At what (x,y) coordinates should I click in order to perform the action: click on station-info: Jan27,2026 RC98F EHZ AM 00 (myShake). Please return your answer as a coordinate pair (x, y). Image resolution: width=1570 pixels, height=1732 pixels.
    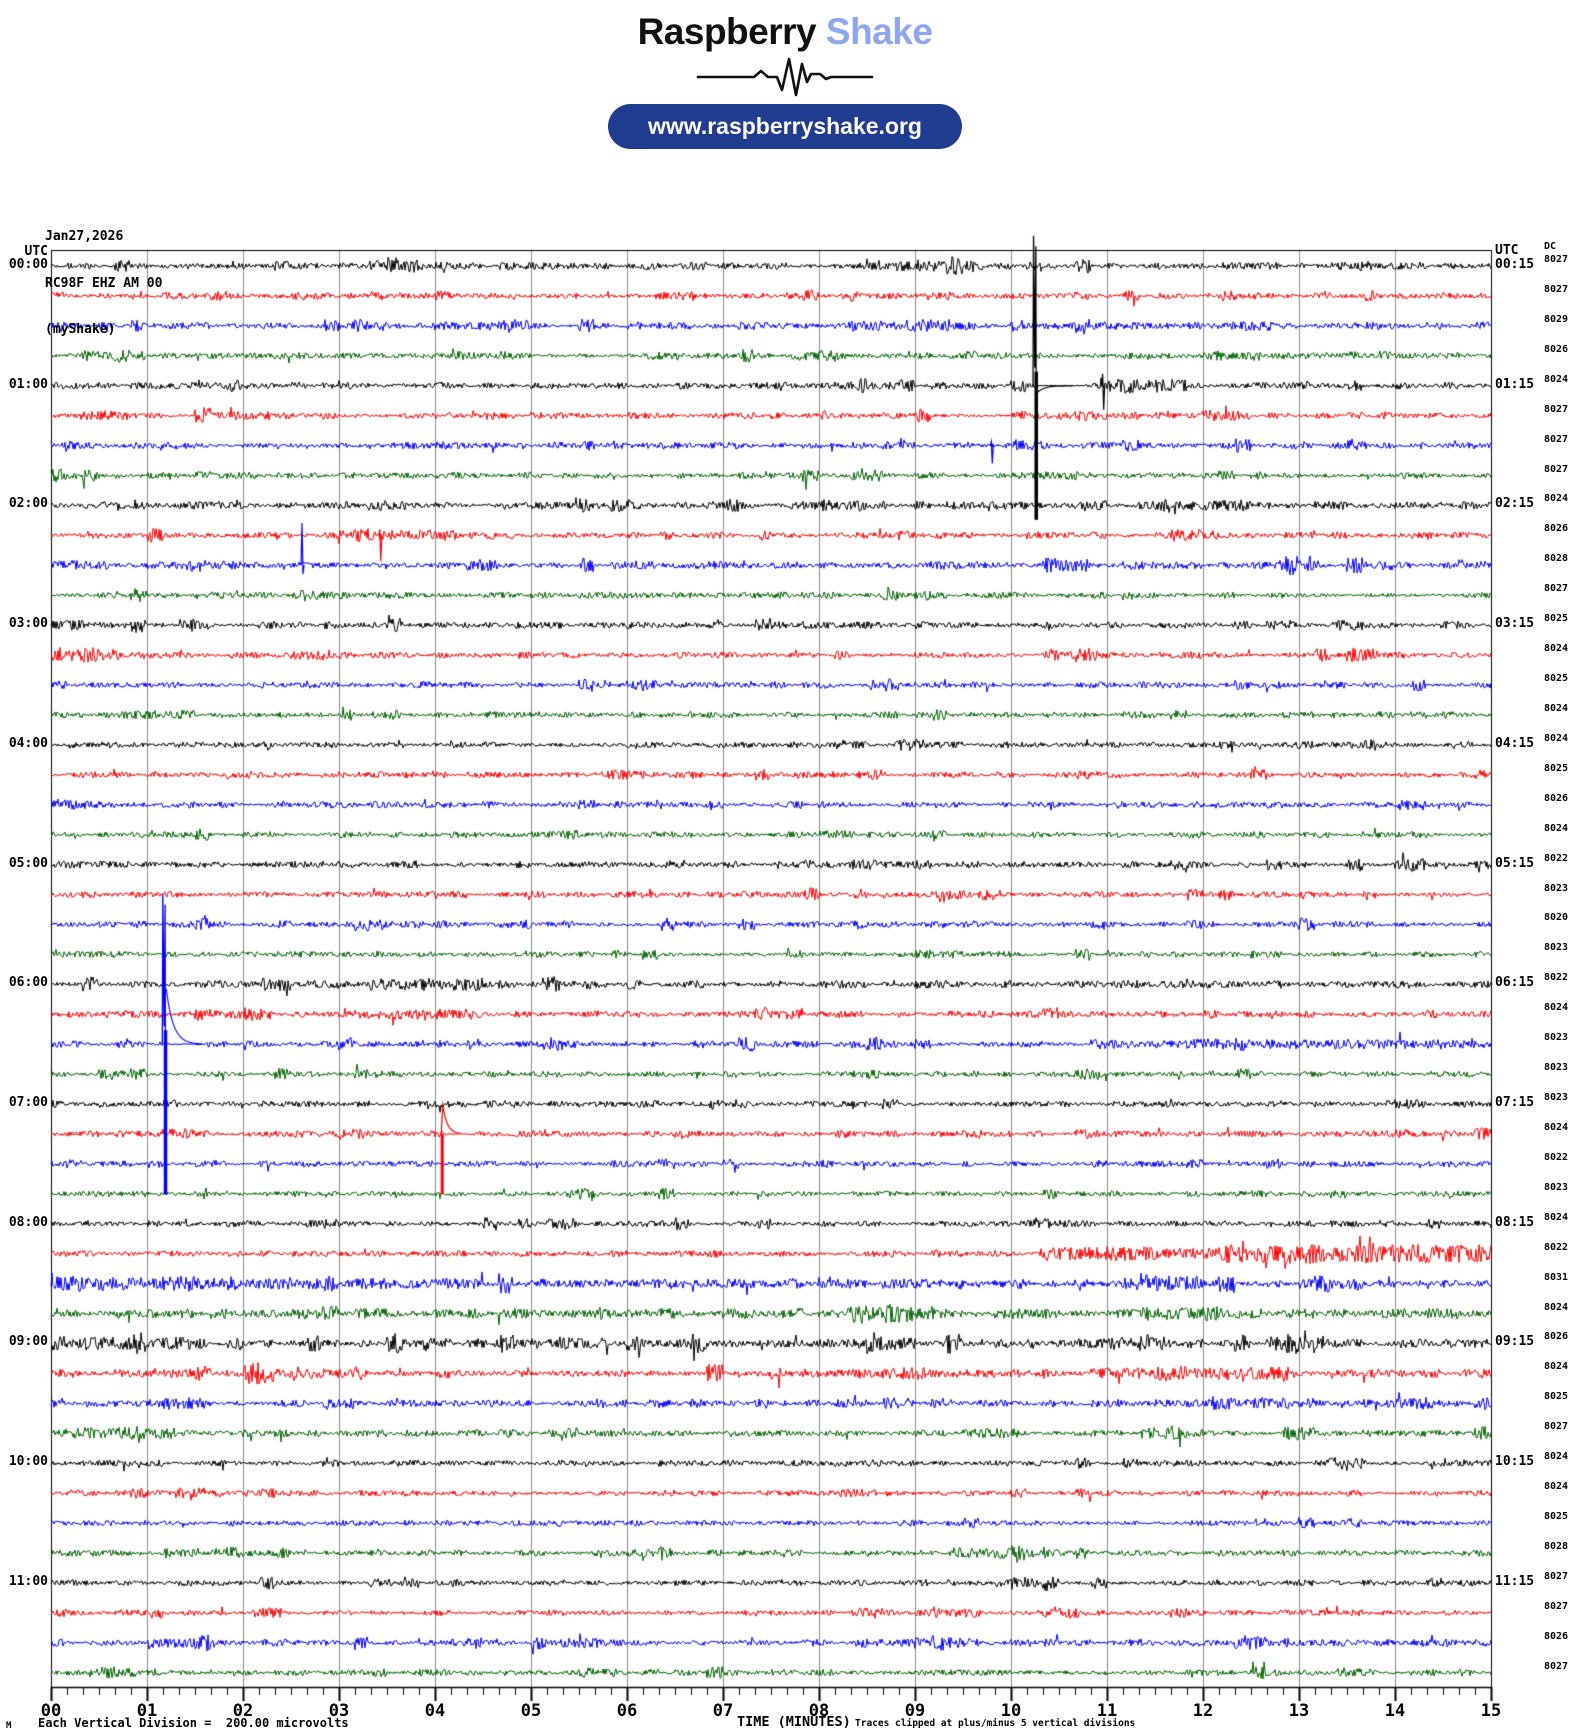
    Looking at the image, I should click on (103, 275).